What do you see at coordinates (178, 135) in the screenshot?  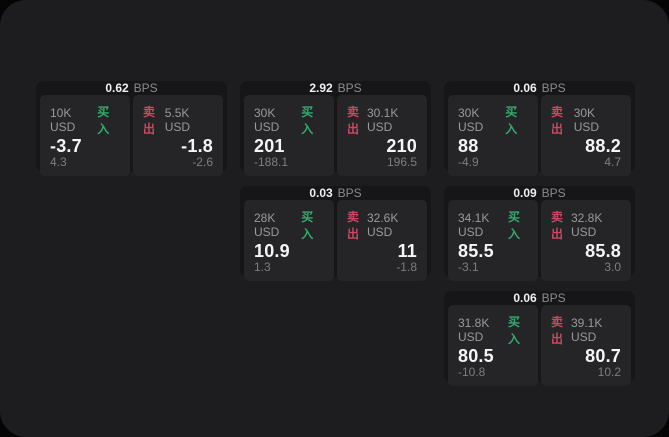 I see `sell-quote-tile: 卖出 5.5K USD -1.8 -2.6` at bounding box center [178, 135].